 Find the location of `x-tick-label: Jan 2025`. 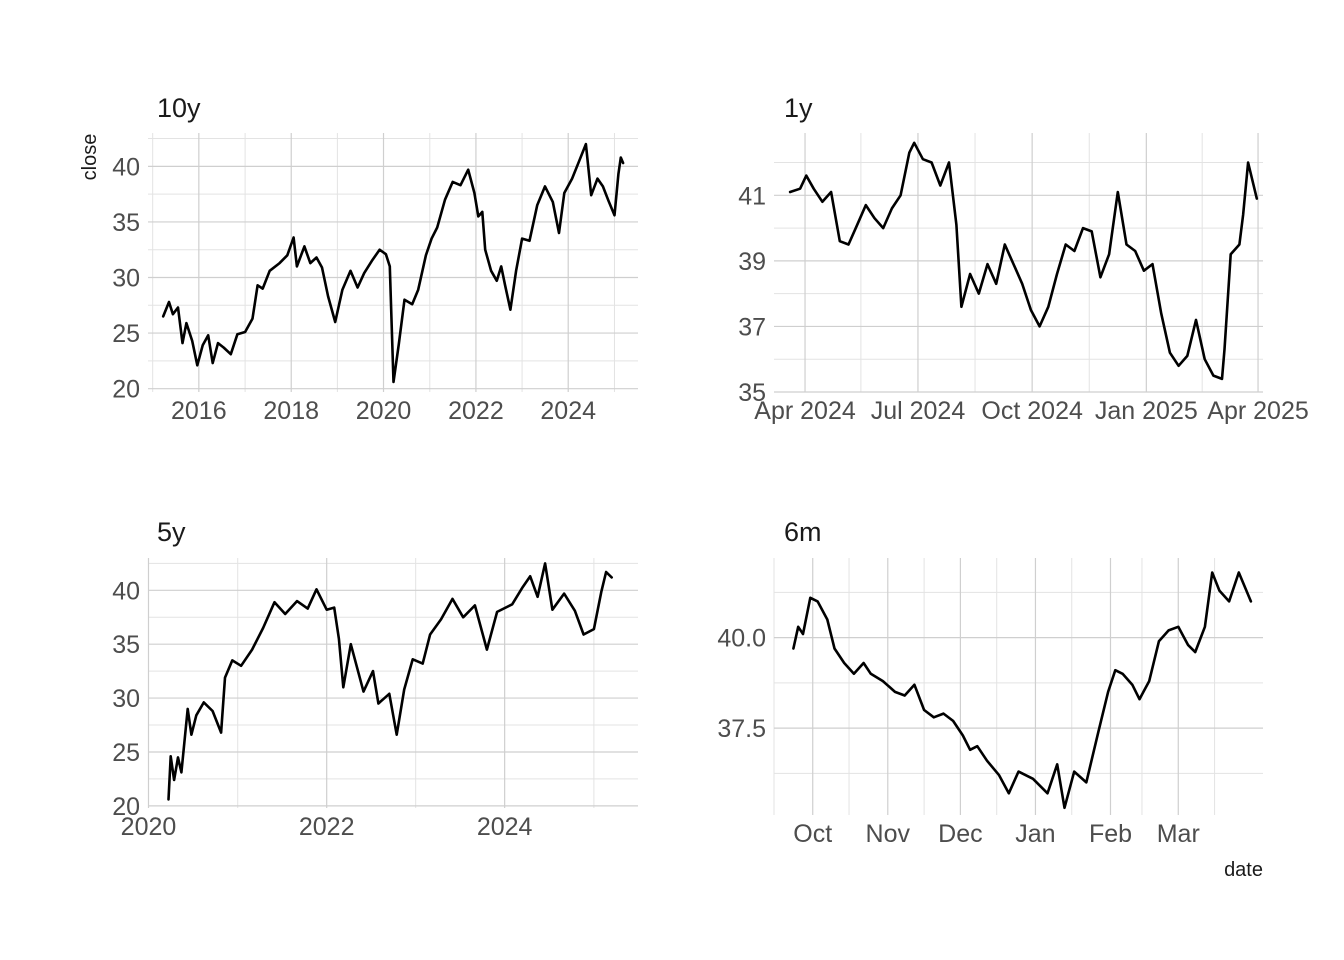

x-tick-label: Jan 2025 is located at coordinates (1146, 411).